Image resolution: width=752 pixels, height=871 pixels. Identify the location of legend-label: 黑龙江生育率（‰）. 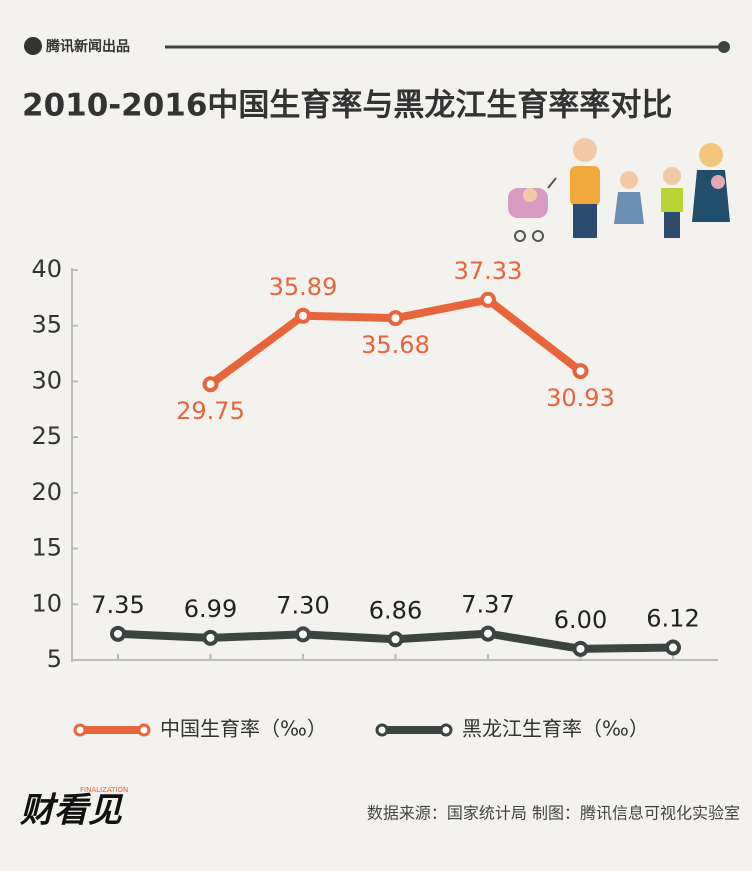
(555, 729).